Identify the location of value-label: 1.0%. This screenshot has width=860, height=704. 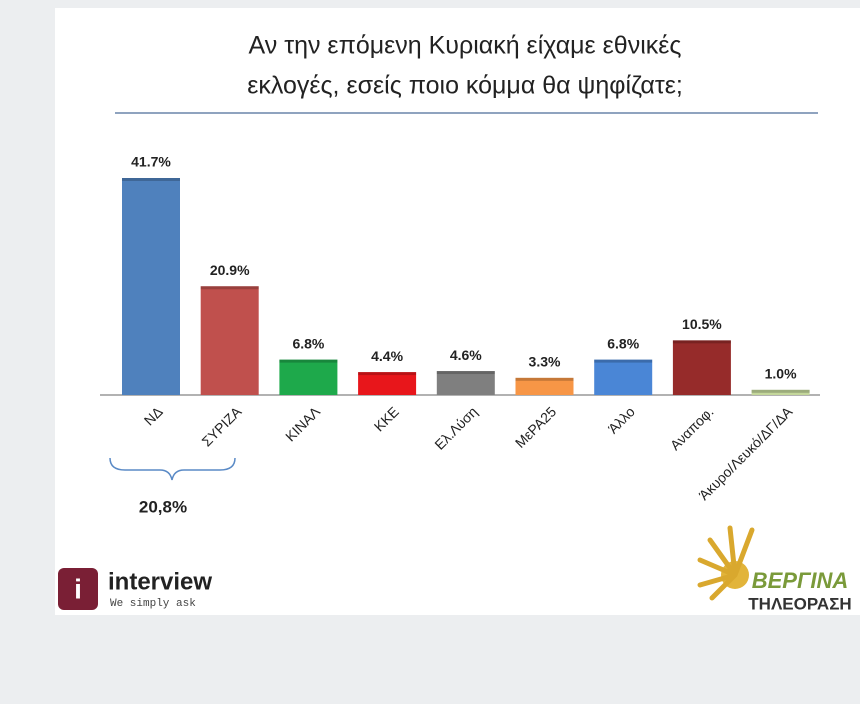
(781, 373).